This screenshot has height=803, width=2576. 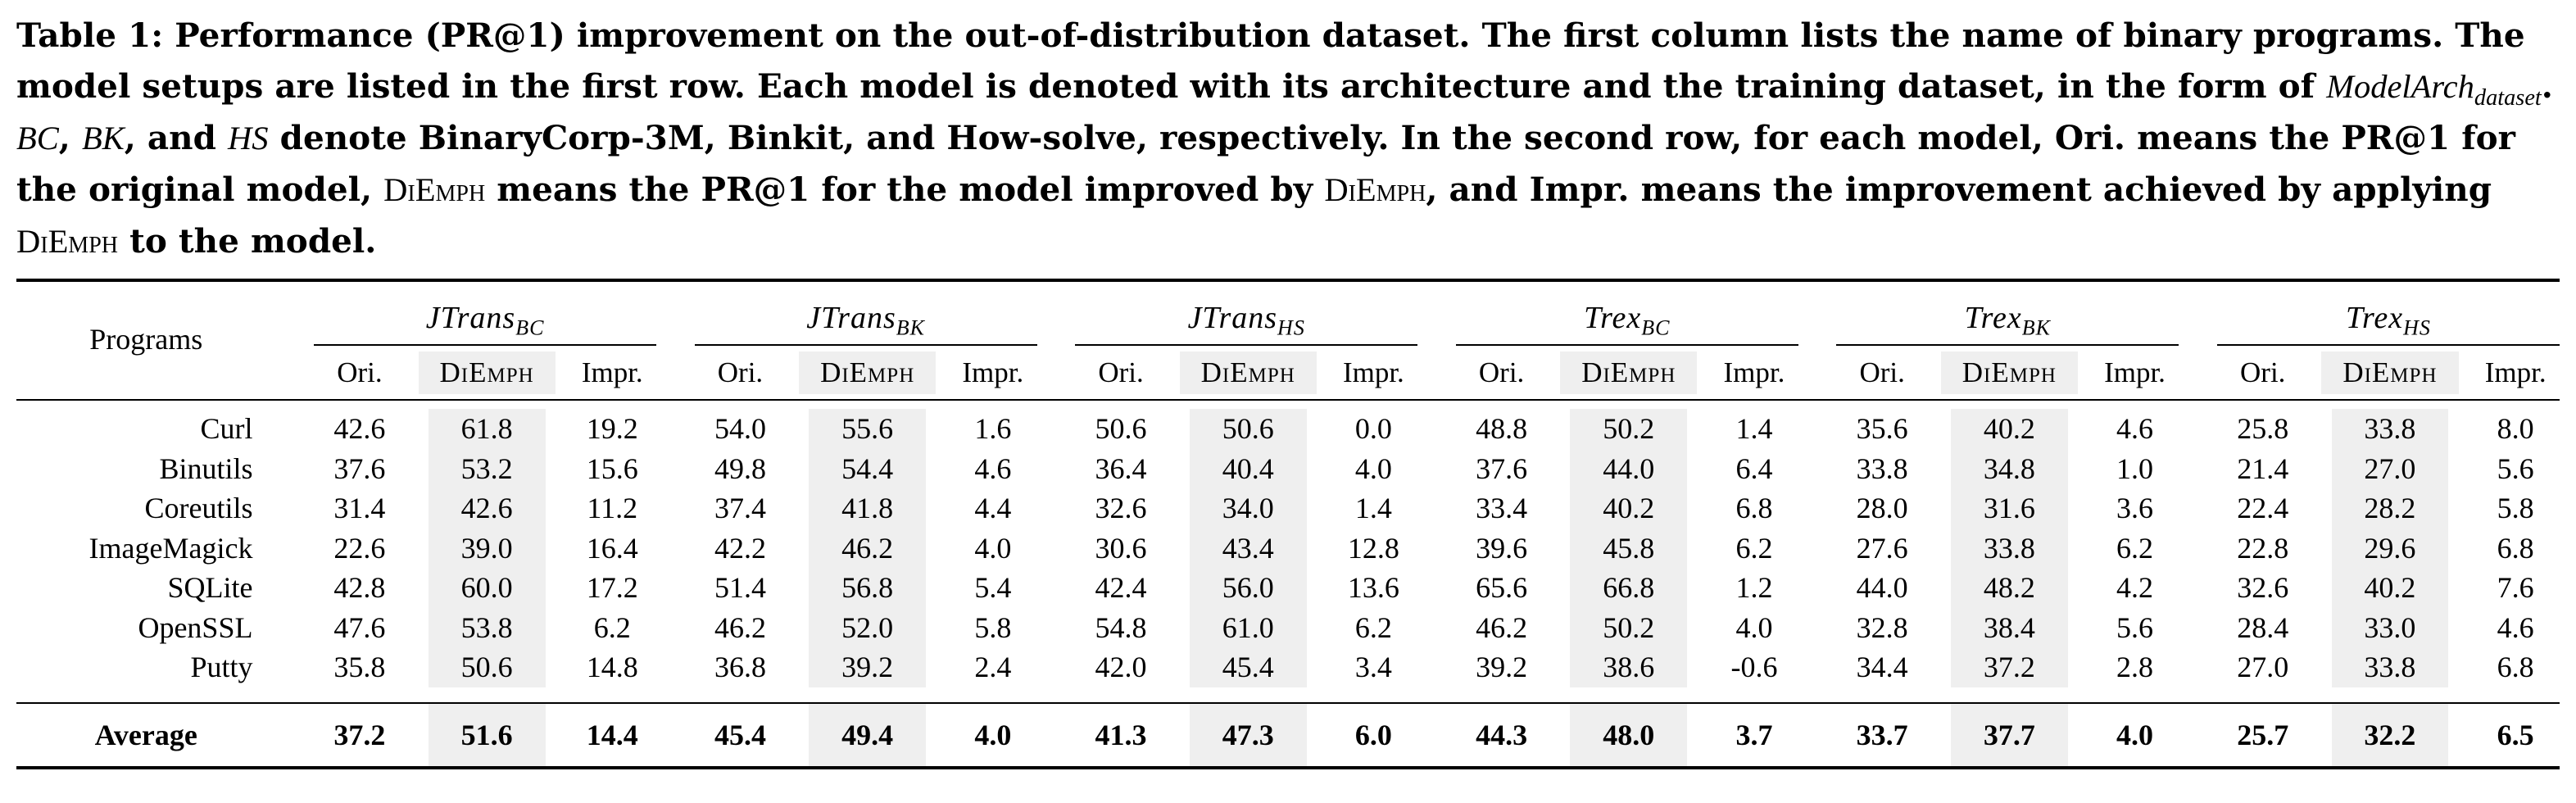 I want to click on cell-ori: 65.6, so click(x=1502, y=588).